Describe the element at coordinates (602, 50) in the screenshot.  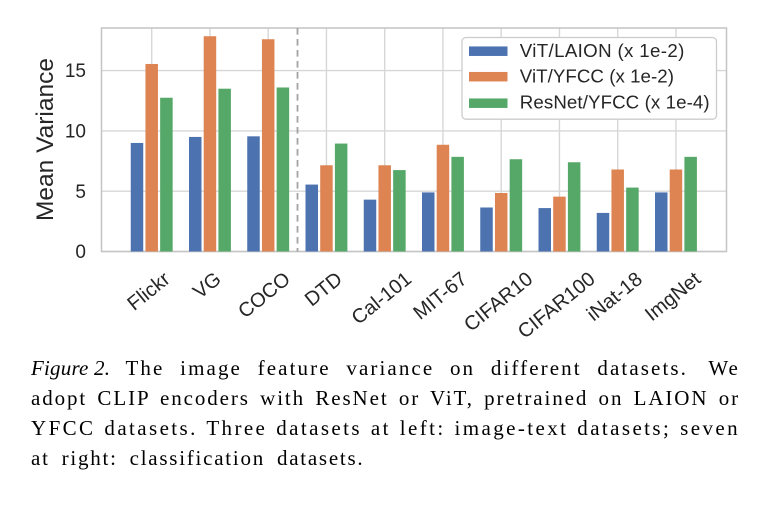
I see `svg-text: ViT/LAION (x 1e-2)` at that location.